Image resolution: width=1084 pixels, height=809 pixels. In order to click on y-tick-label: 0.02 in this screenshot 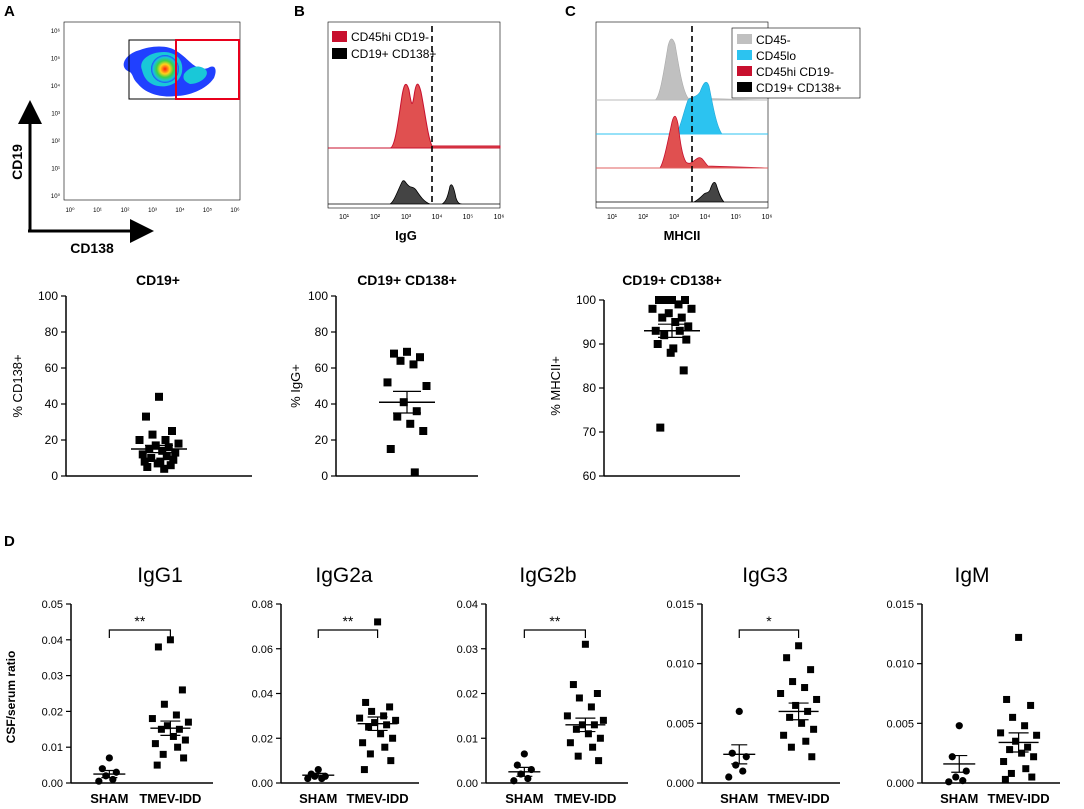, I will do `click(52, 712)`.